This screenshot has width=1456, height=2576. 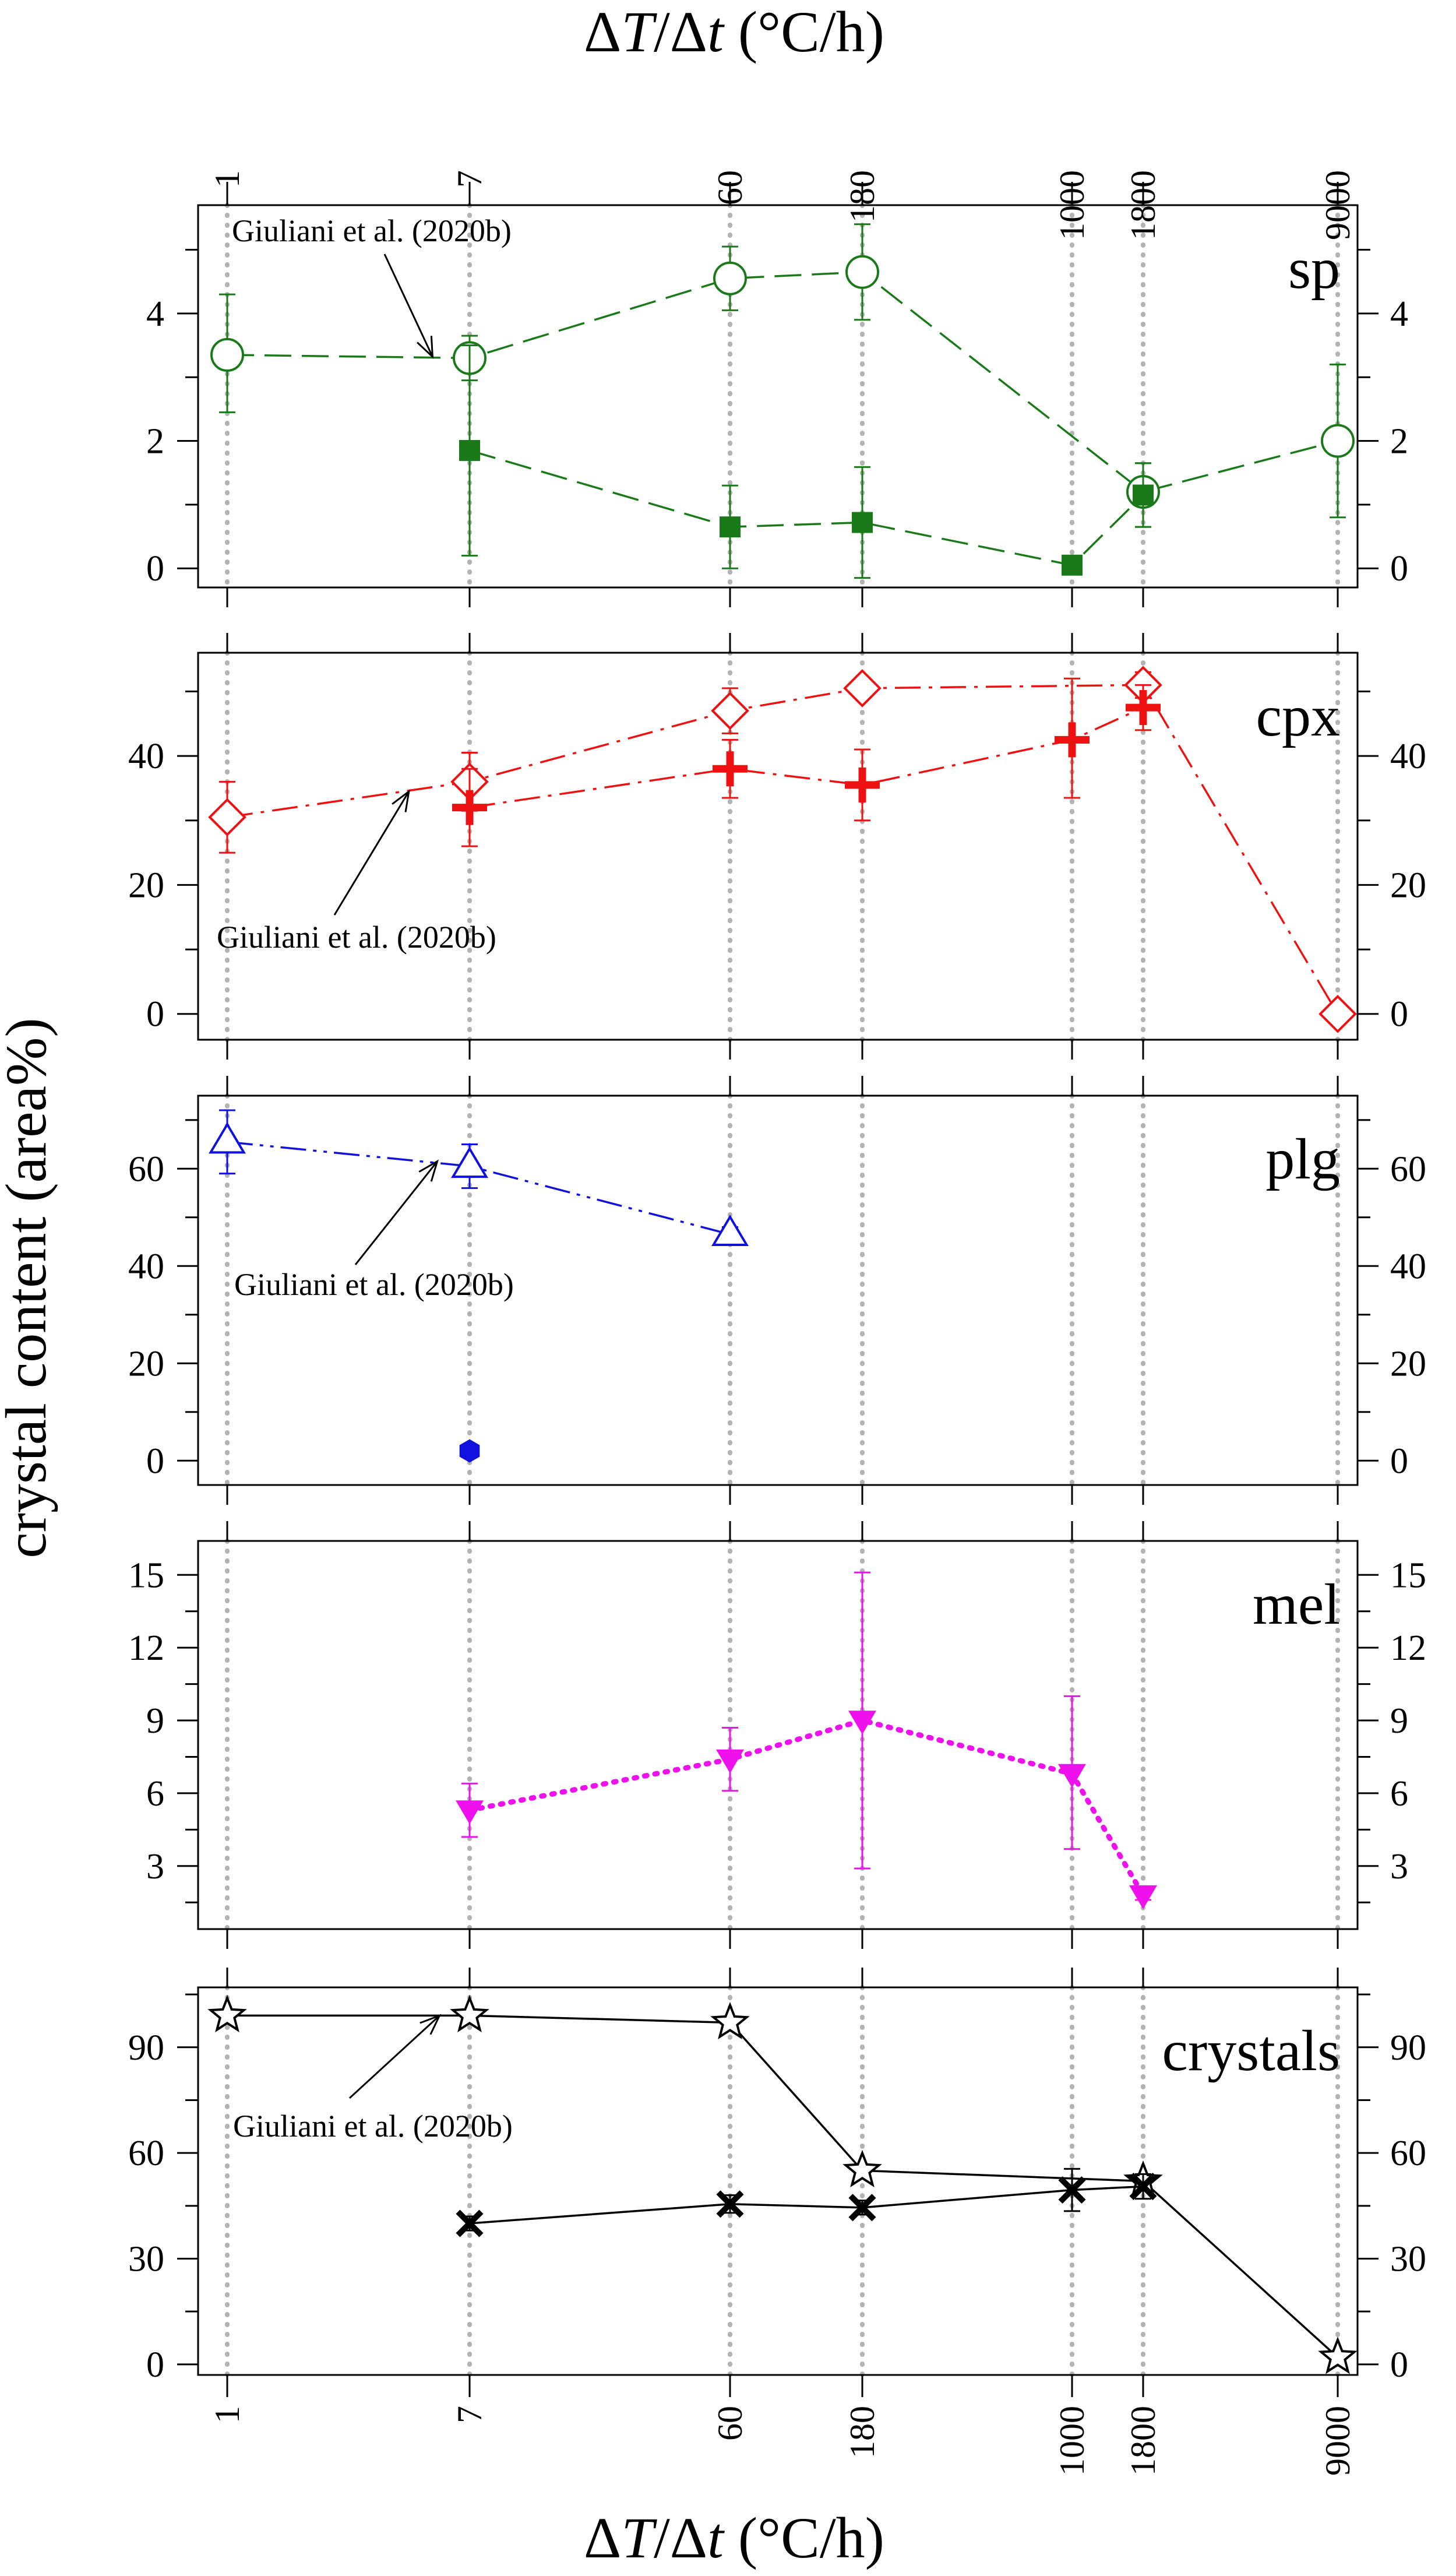 I want to click on top-x-tick-label: 1, so click(x=227, y=179).